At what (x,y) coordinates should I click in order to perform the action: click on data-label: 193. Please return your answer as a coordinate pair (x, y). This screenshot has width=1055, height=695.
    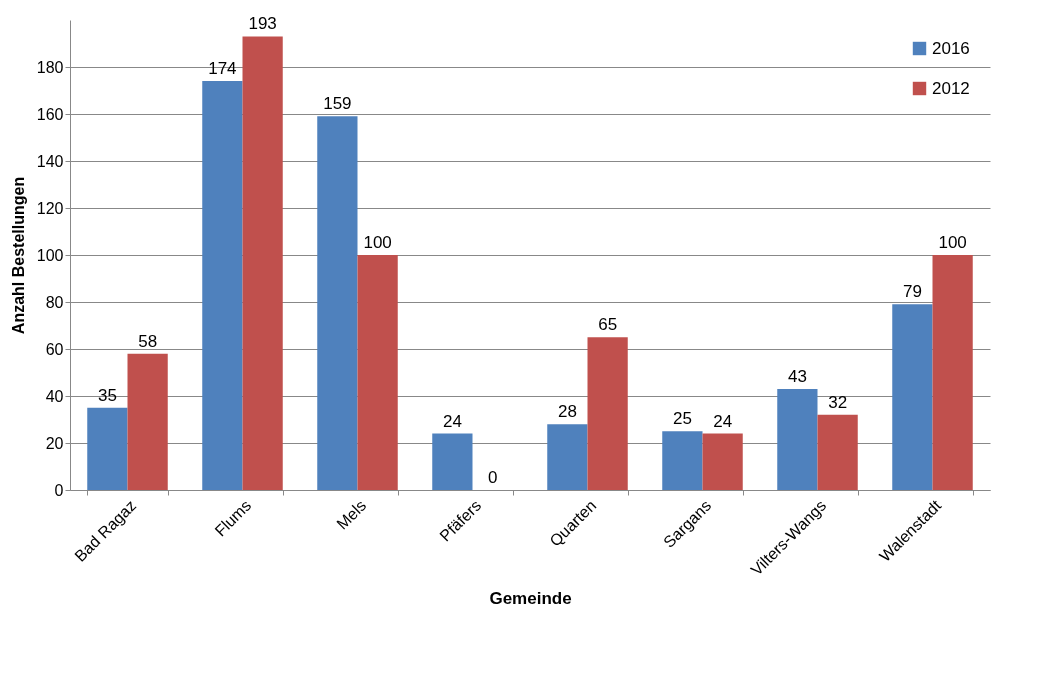
    Looking at the image, I should click on (262, 24).